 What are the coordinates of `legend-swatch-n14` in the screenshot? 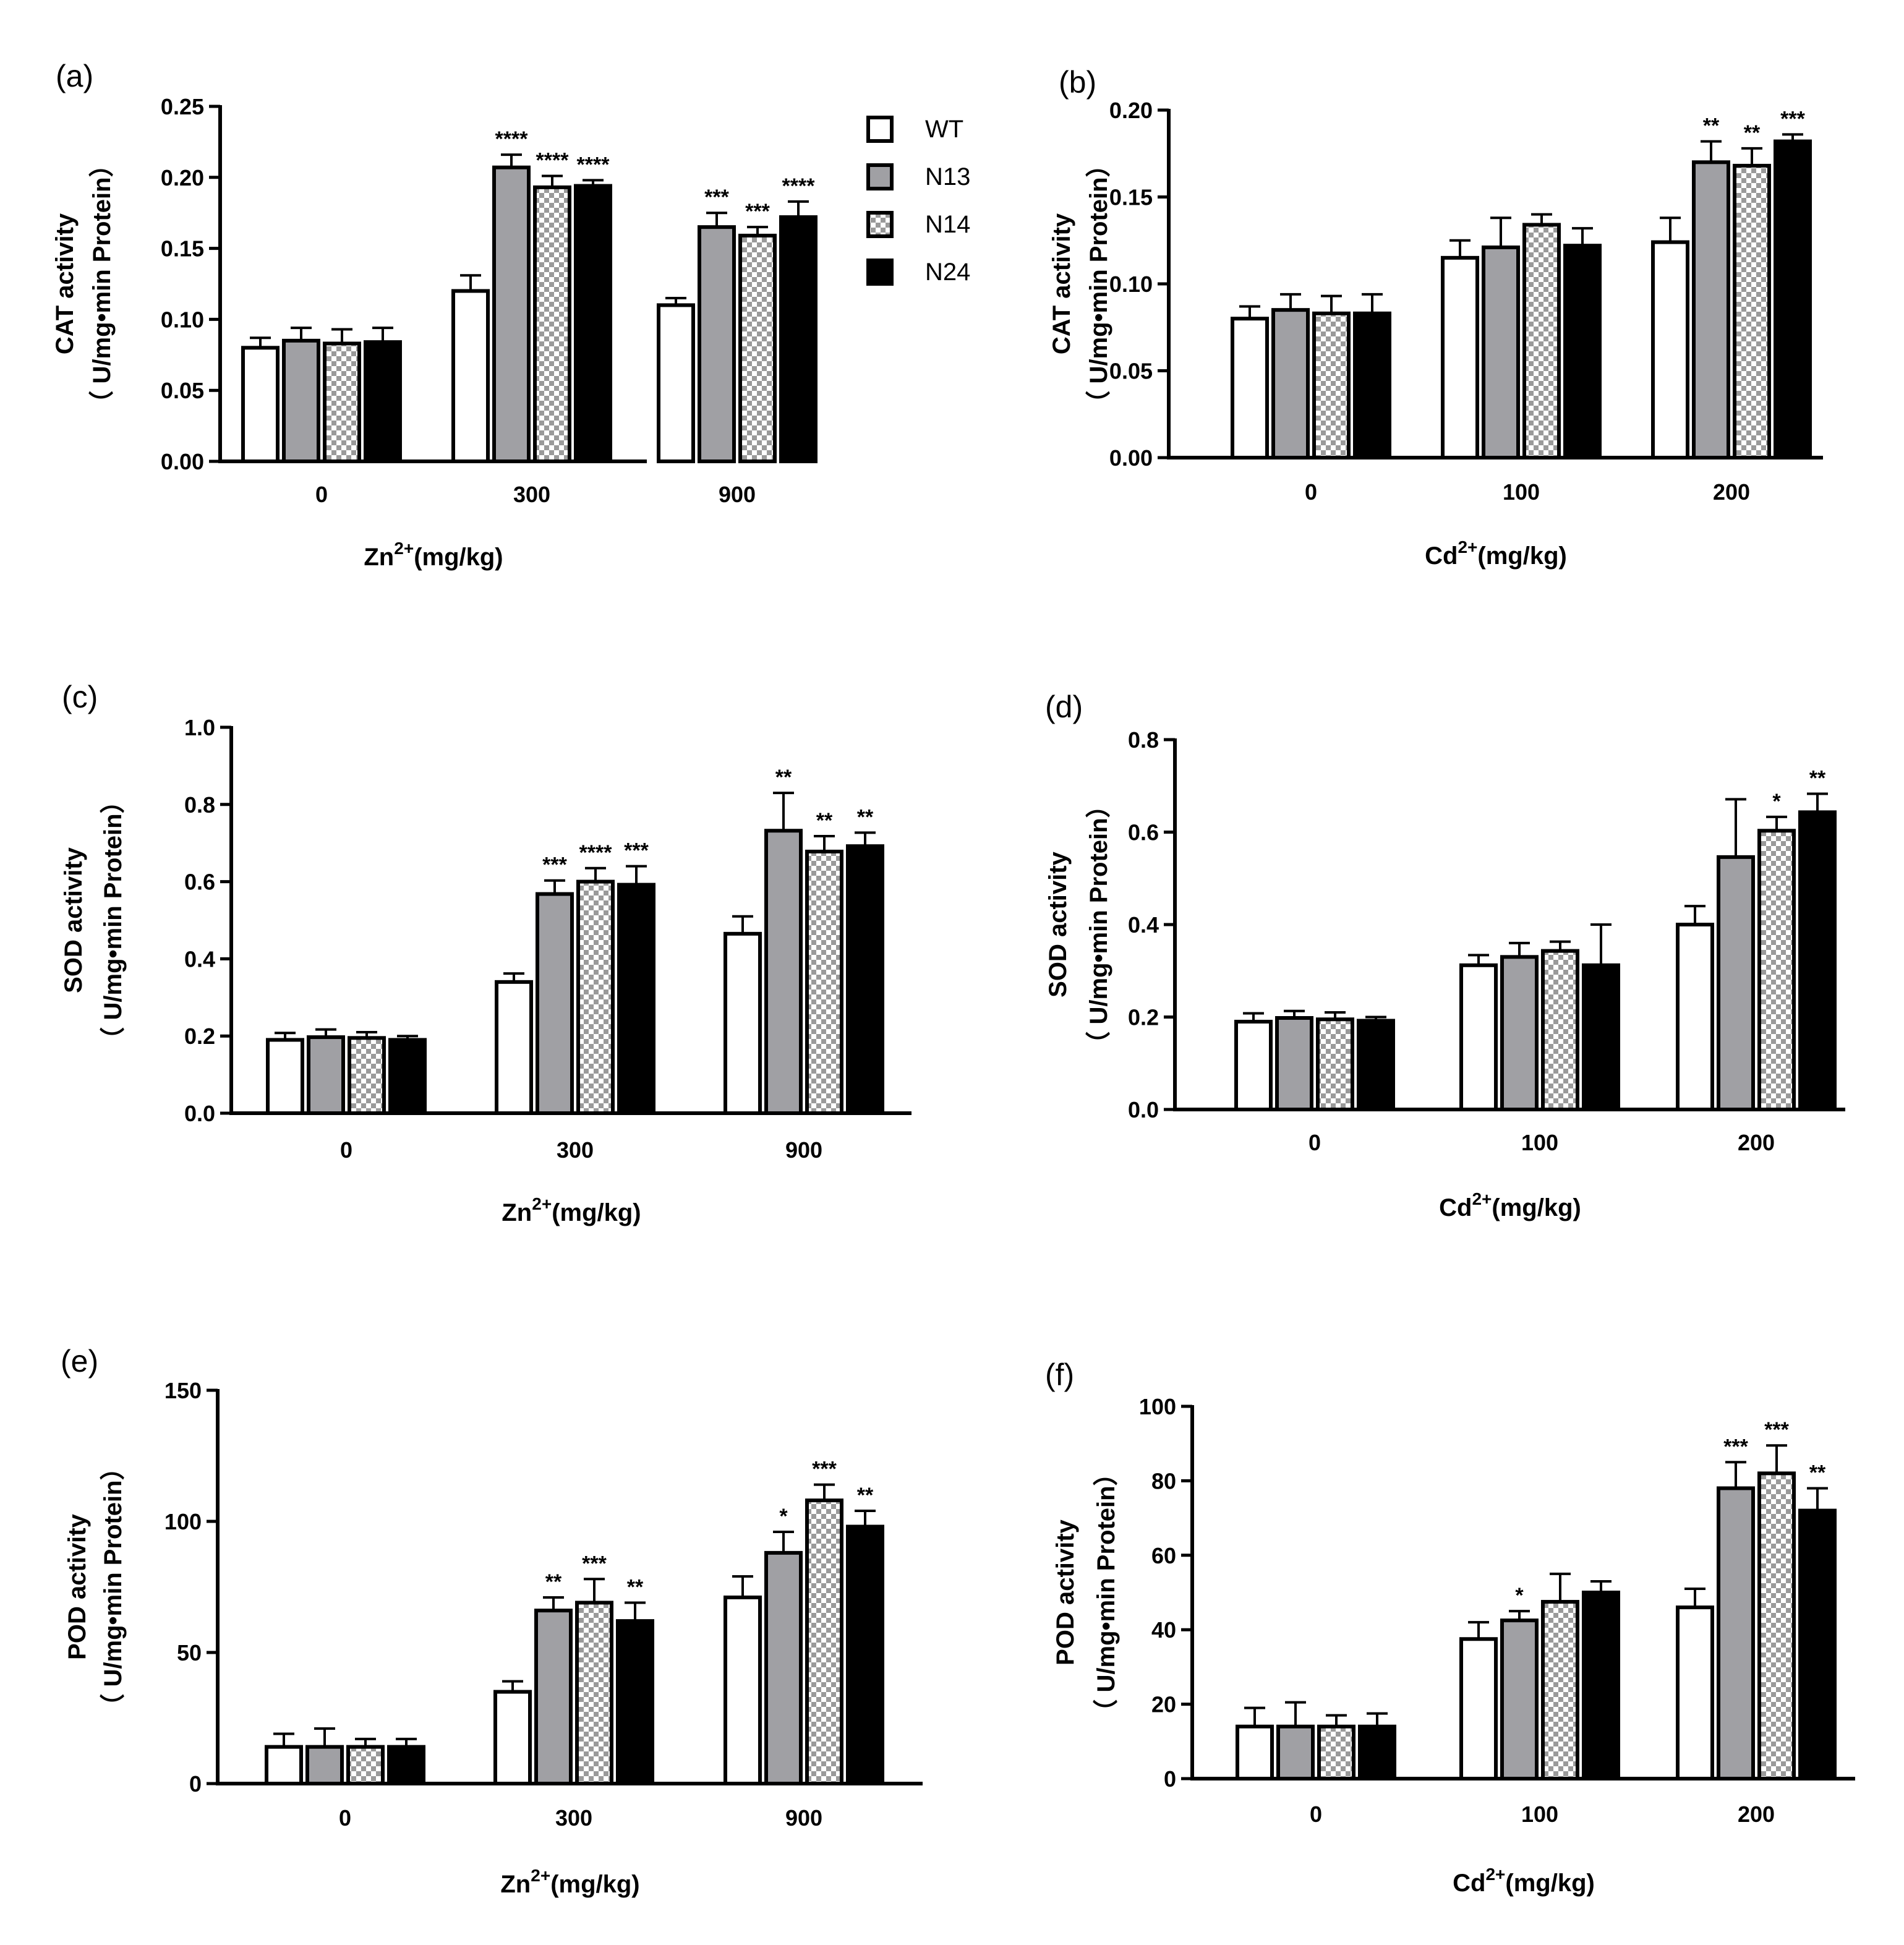 It's located at (880, 224).